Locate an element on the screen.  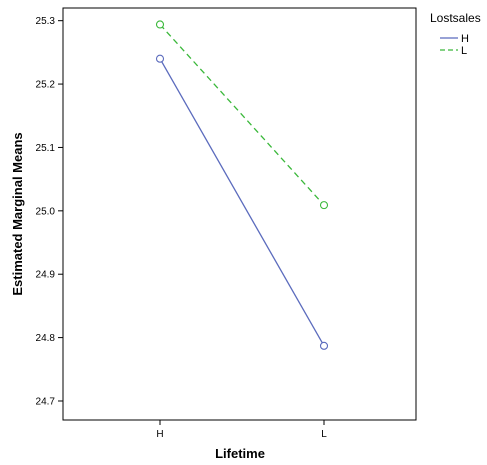
y-tick-label: 25.2 is located at coordinates (46, 85).